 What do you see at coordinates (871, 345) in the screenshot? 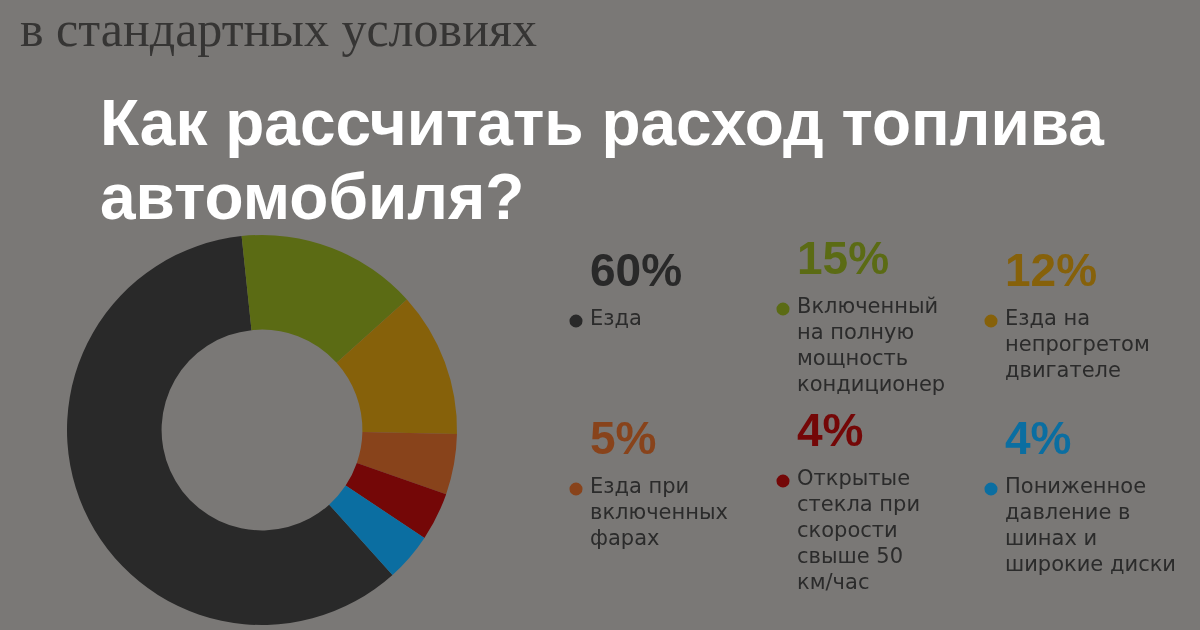
I see `legend-label: Включенный на полную мощность кондиционер` at bounding box center [871, 345].